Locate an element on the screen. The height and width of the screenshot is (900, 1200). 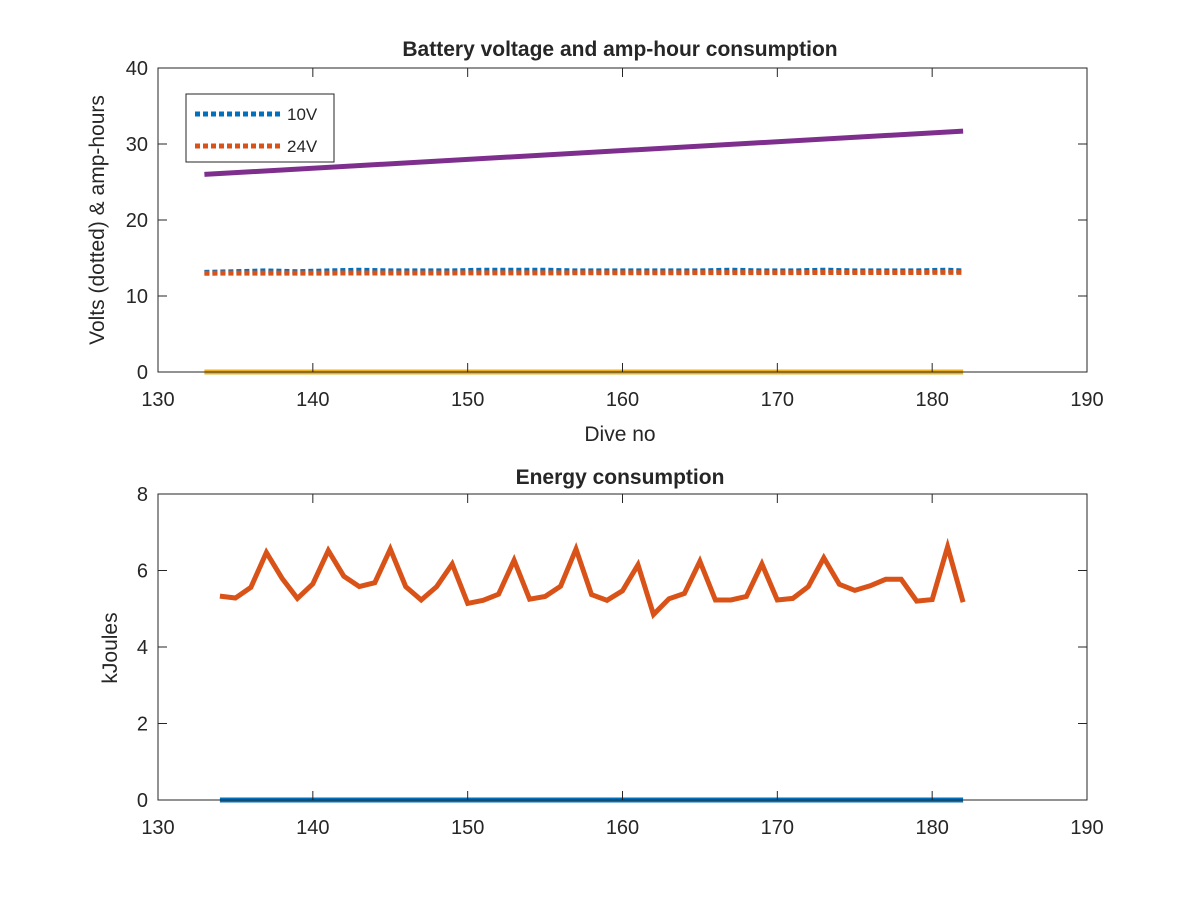
legend-box is located at coordinates (260, 128).